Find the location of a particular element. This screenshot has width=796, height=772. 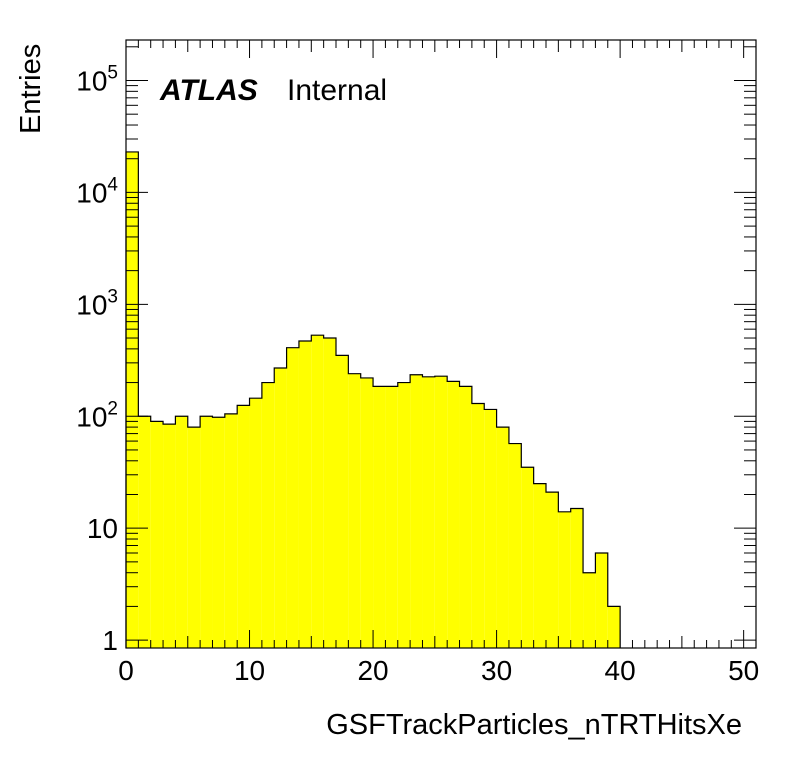

x-tick-label: 10 is located at coordinates (249, 670).